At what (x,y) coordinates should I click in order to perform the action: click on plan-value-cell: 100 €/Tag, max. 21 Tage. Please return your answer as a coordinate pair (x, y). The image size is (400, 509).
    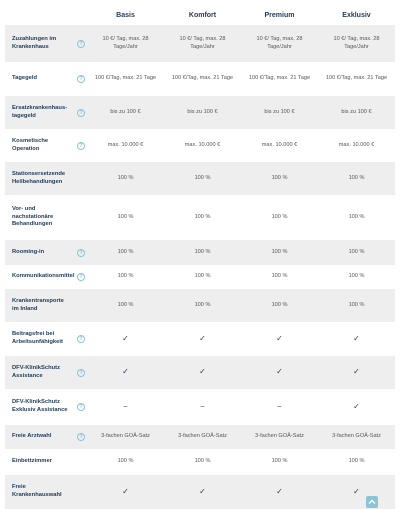
    Looking at the image, I should click on (356, 79).